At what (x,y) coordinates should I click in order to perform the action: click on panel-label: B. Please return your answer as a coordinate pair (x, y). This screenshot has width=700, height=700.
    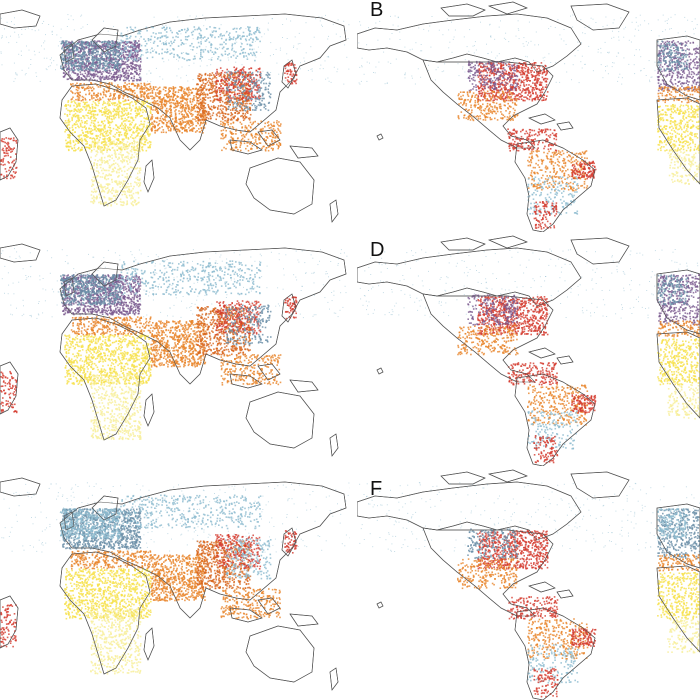
    Looking at the image, I should click on (376, 10).